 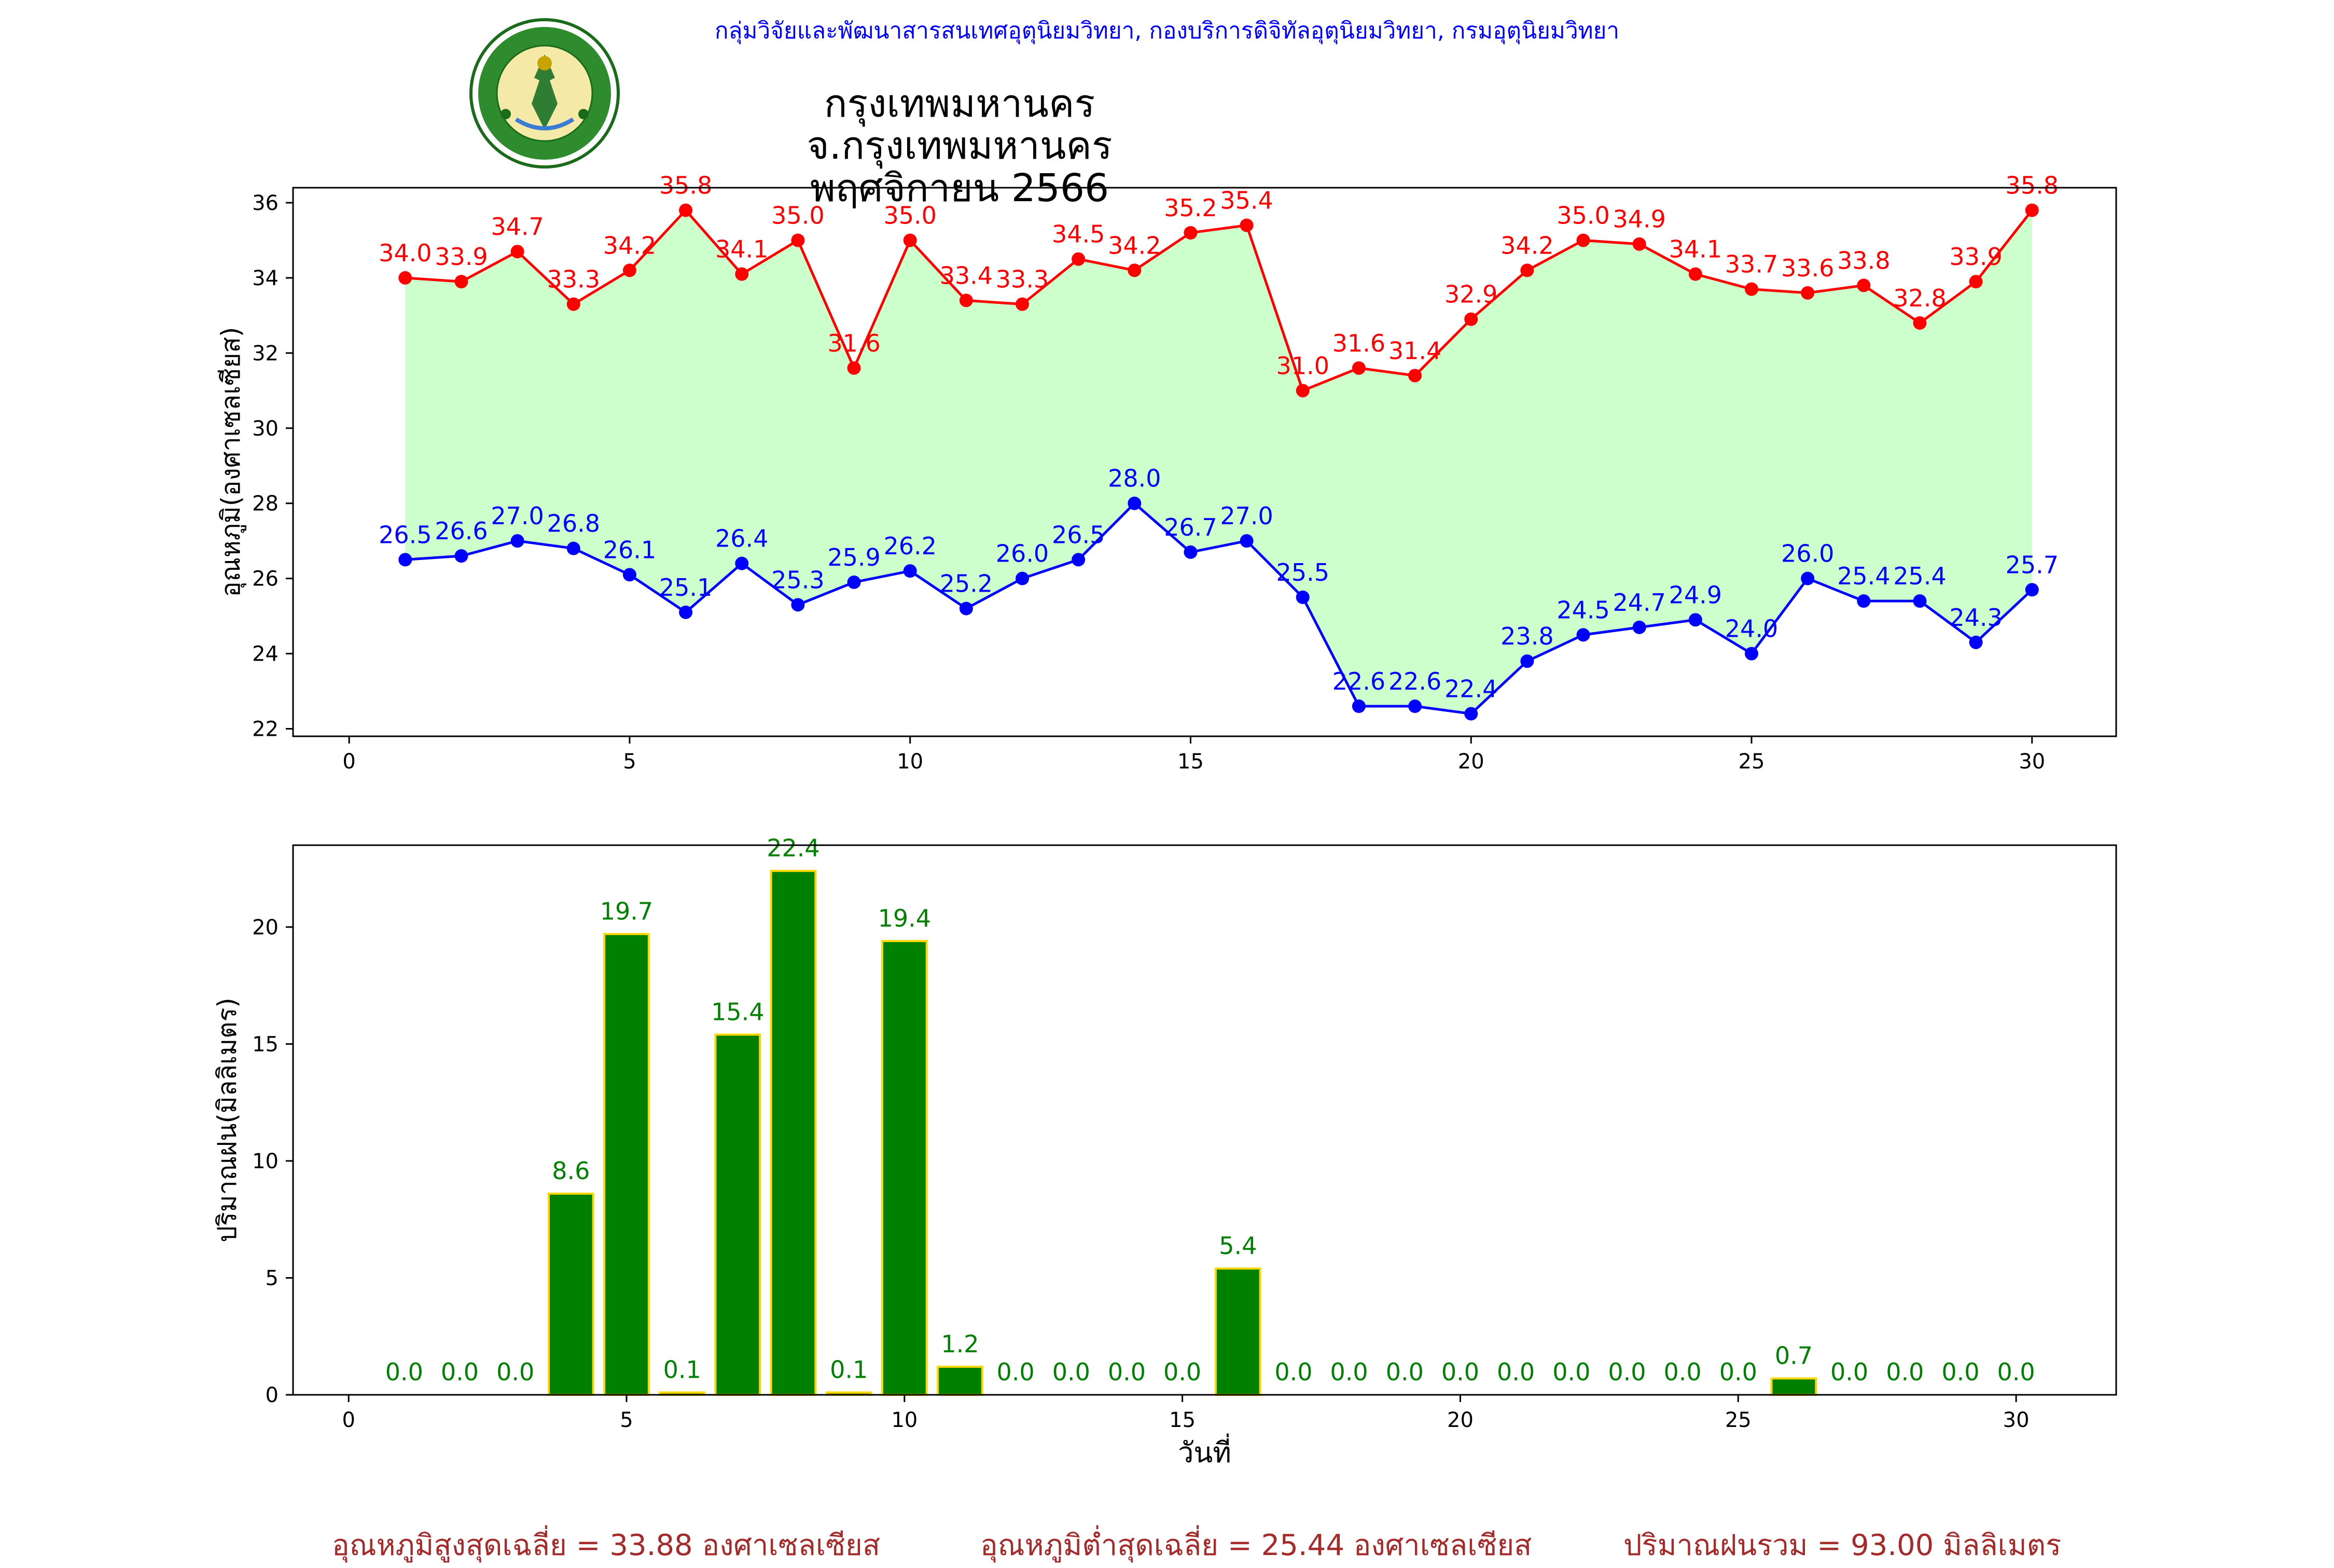 I want to click on temp-y-tick-label: 34, so click(x=265, y=278).